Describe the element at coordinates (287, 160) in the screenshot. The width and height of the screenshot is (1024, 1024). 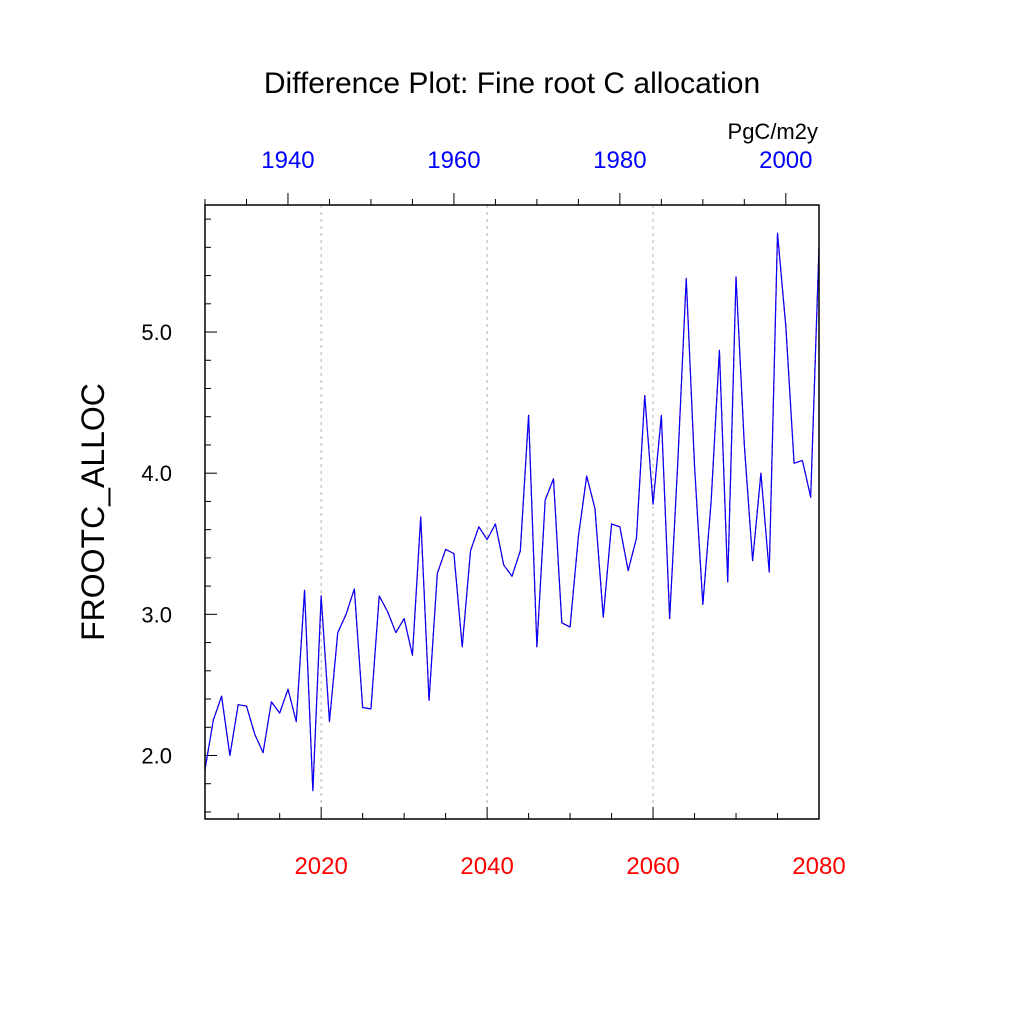
I see `top-tick-label: 1940` at that location.